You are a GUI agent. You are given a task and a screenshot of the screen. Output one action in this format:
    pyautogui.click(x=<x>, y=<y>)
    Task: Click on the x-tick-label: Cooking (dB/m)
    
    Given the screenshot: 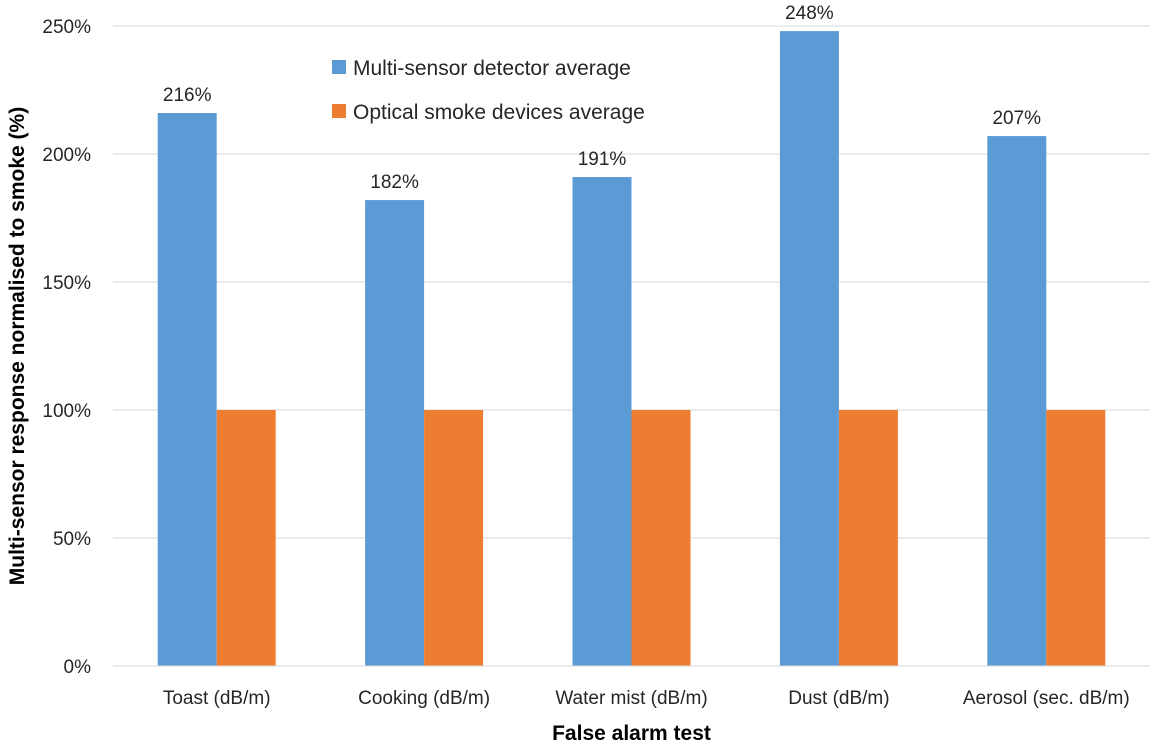 What is the action you would take?
    pyautogui.click(x=424, y=698)
    